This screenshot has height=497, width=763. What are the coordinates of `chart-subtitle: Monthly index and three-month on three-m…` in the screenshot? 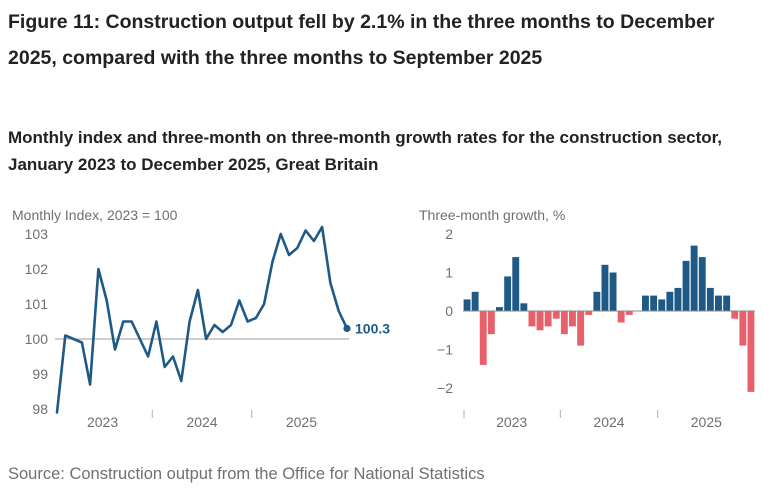 It's located at (365, 151).